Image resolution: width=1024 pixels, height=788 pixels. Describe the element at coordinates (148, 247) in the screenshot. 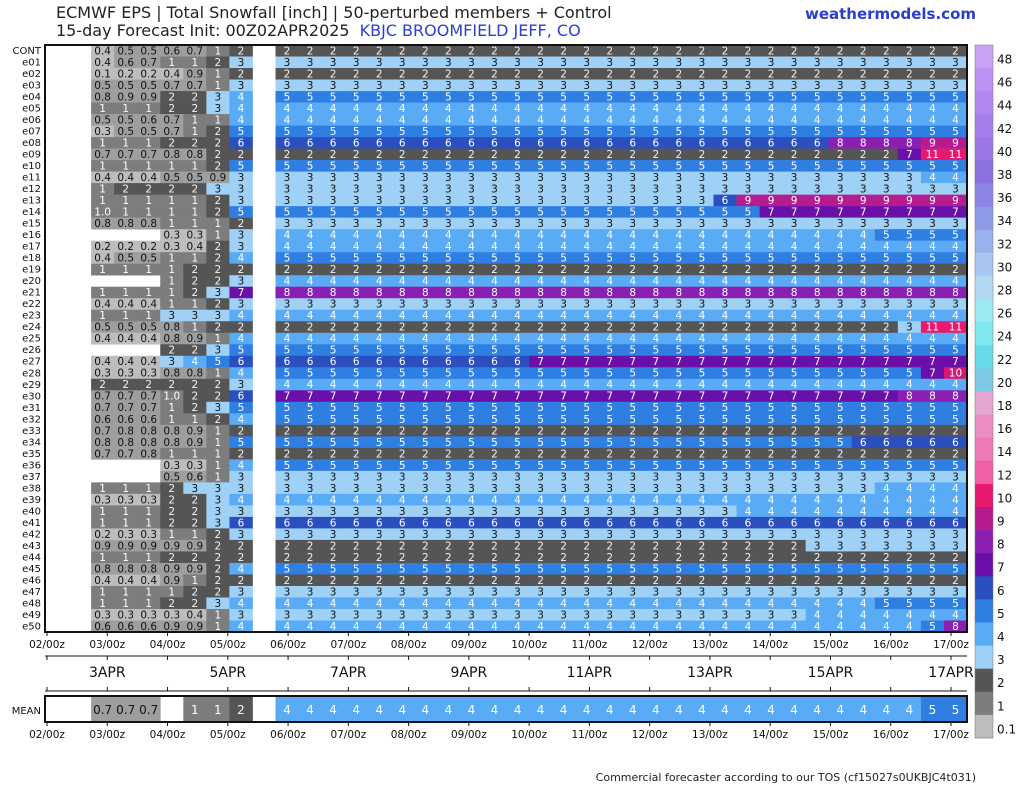

I see `cell-value: 0.2` at that location.